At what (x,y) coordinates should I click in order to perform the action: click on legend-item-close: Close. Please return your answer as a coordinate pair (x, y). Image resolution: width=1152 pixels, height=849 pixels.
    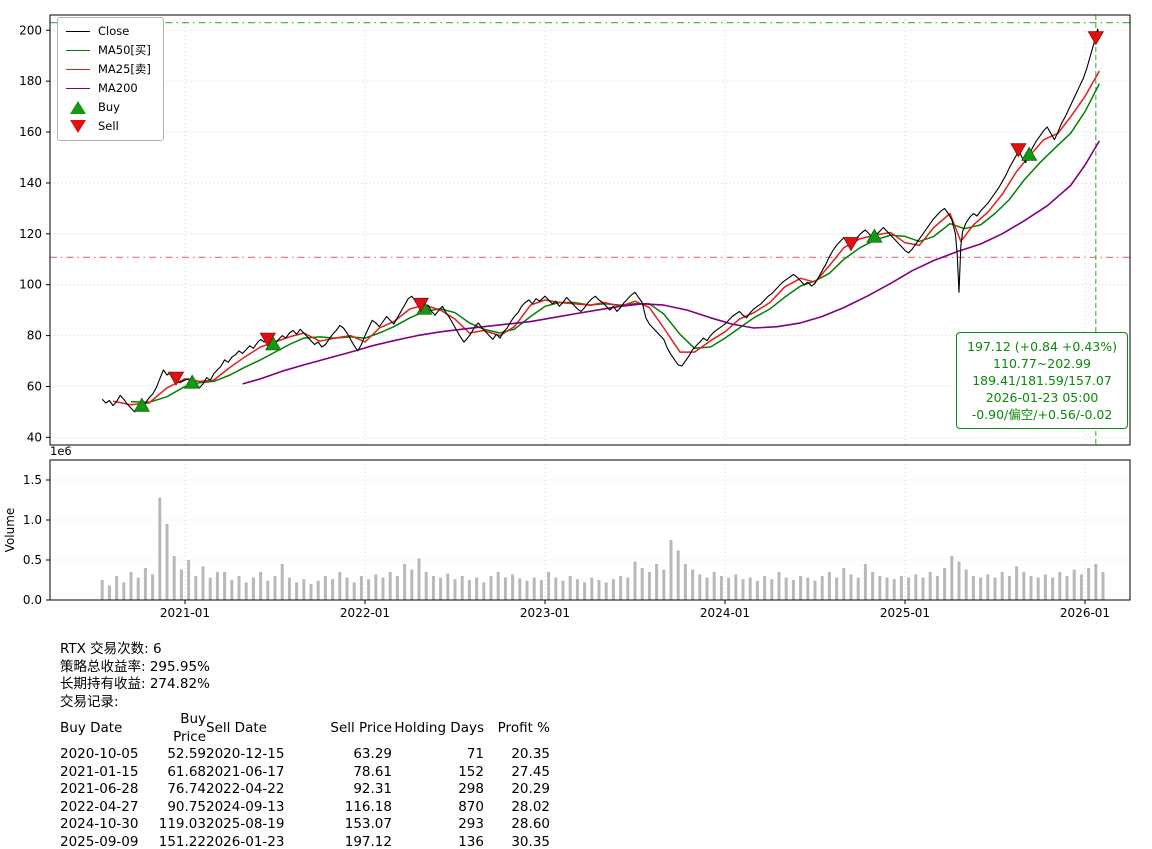
    Looking at the image, I should click on (108, 31).